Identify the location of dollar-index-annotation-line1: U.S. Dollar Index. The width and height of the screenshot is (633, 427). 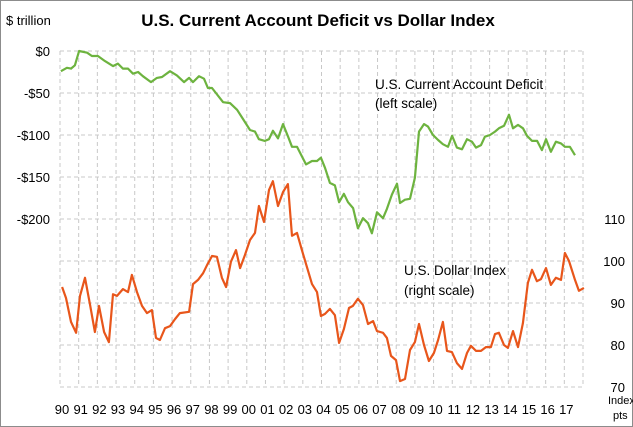
(455, 270).